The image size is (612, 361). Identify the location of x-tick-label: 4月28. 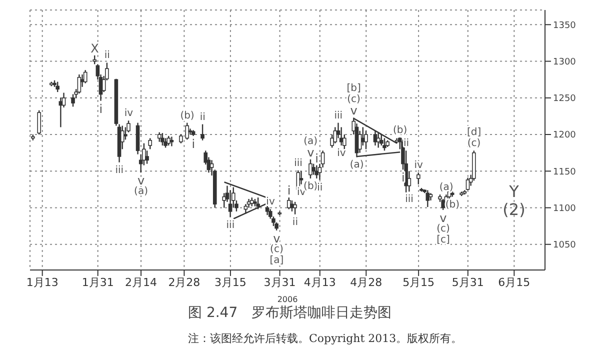
(366, 282).